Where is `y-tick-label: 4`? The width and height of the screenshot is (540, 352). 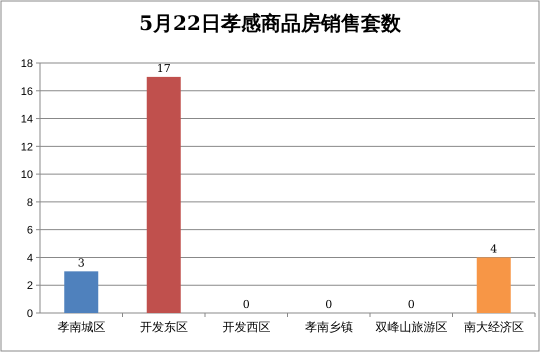 y-tick-label: 4 is located at coordinates (29, 258).